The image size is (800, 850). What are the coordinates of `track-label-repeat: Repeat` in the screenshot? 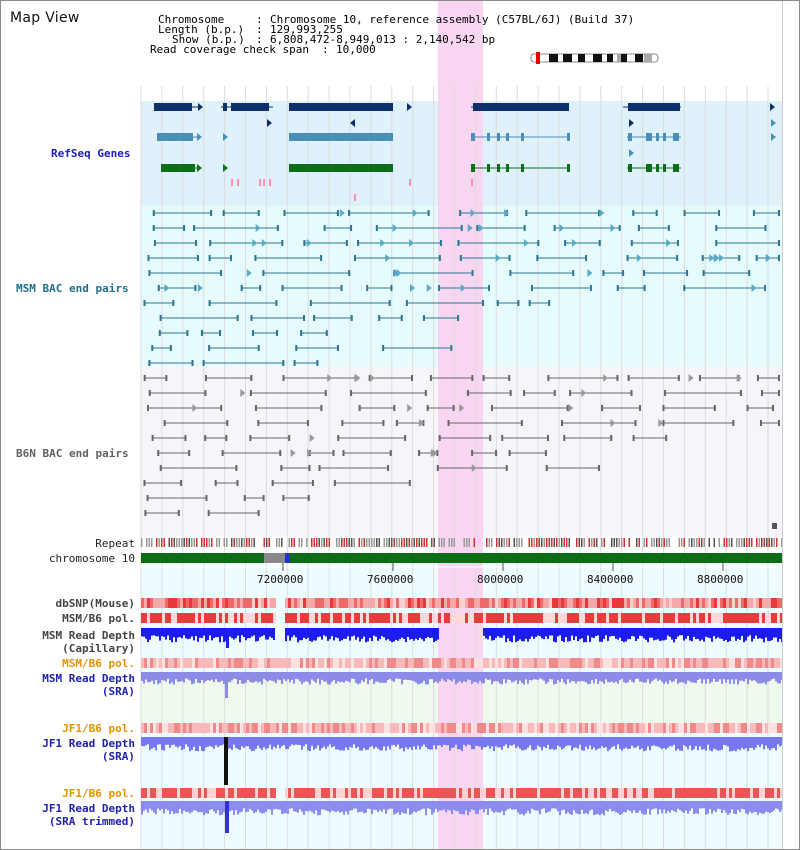 It's located at (115, 543).